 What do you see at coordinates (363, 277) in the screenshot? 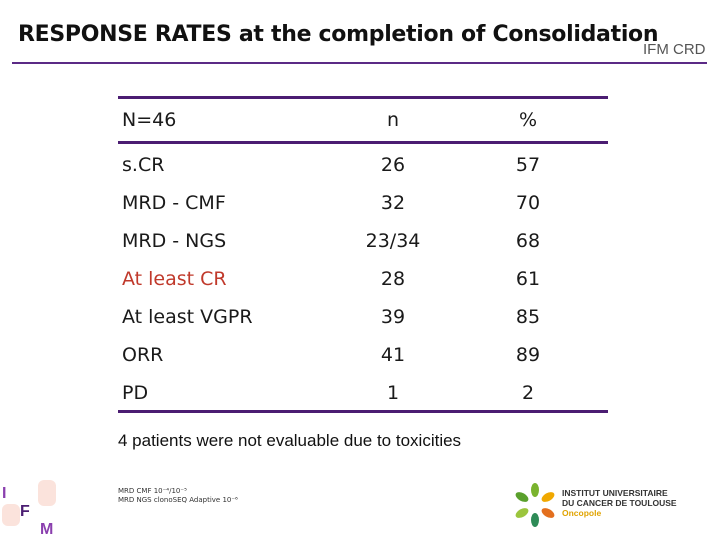
I see `table-row: At least CR 28 61` at bounding box center [363, 277].